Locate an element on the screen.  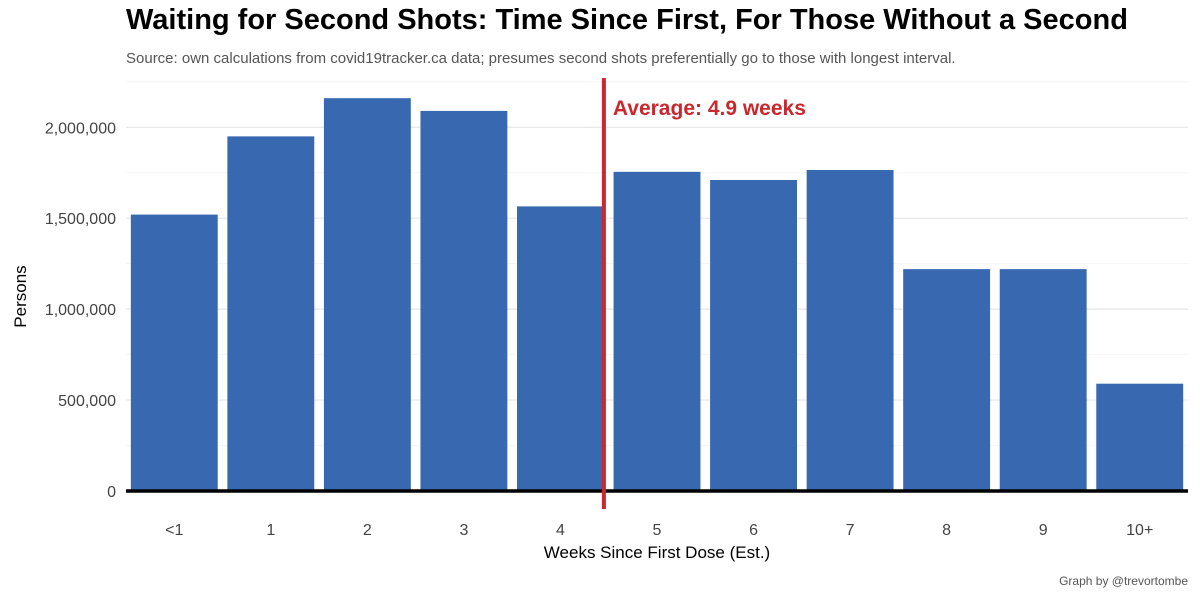
y-tick-label: 1,500,000 is located at coordinates (80, 219).